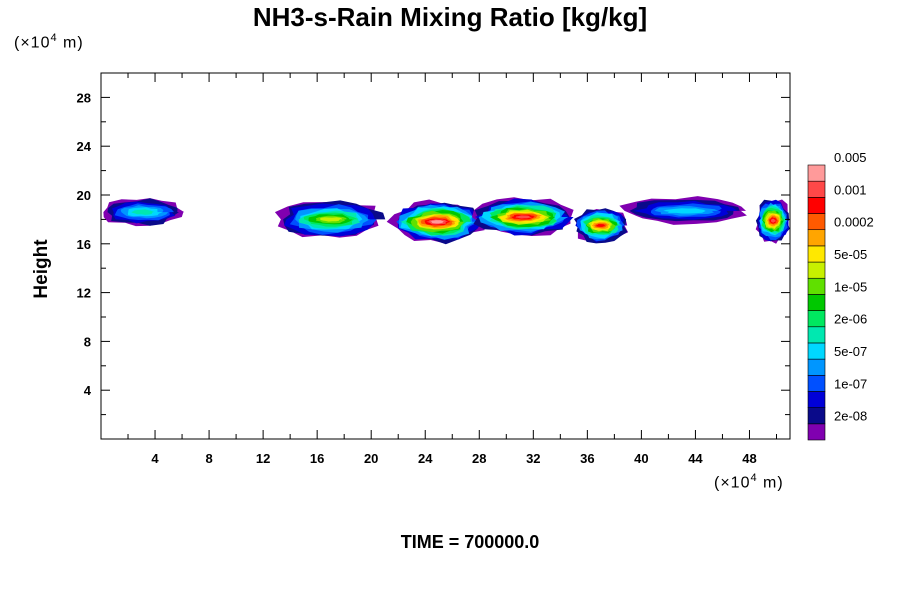 The image size is (900, 600). Describe the element at coordinates (446, 220) in the screenshot. I see `cloud-field` at that location.